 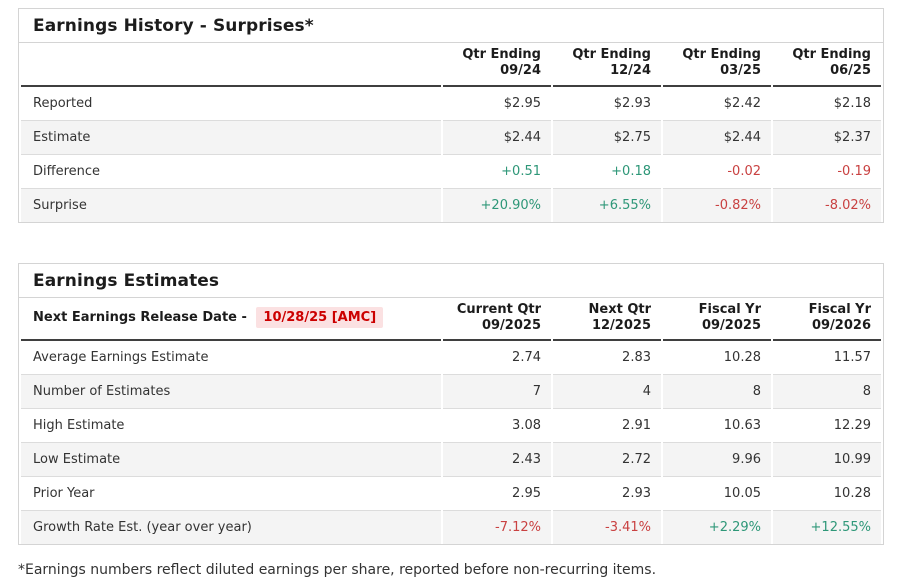 What do you see at coordinates (231, 527) in the screenshot?
I see `row-label: Growth Rate Est. (year over year)` at bounding box center [231, 527].